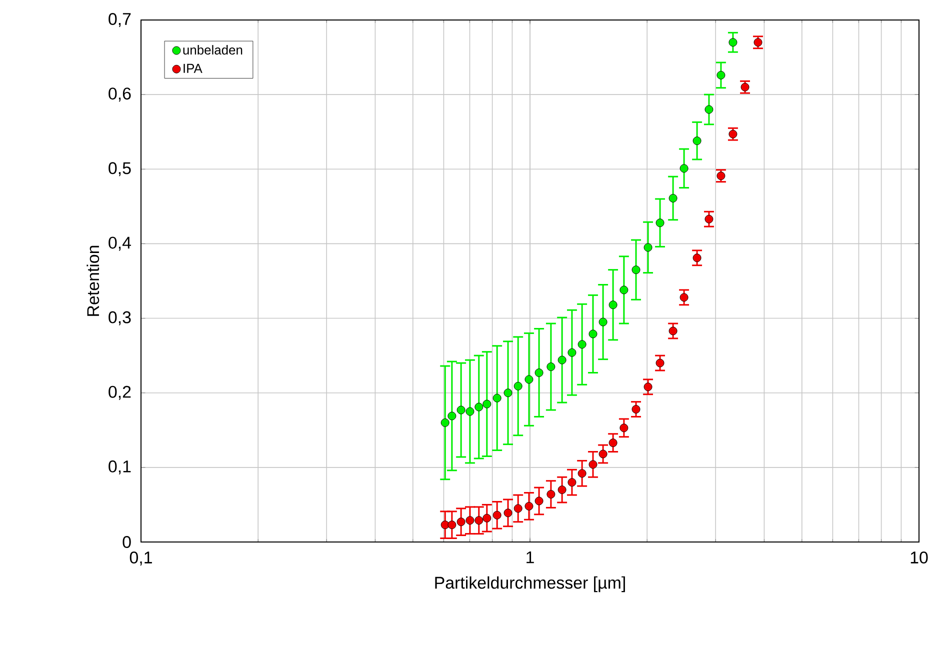 The image size is (938, 657). What do you see at coordinates (93, 281) in the screenshot?
I see `y-axis-title: Retention` at bounding box center [93, 281].